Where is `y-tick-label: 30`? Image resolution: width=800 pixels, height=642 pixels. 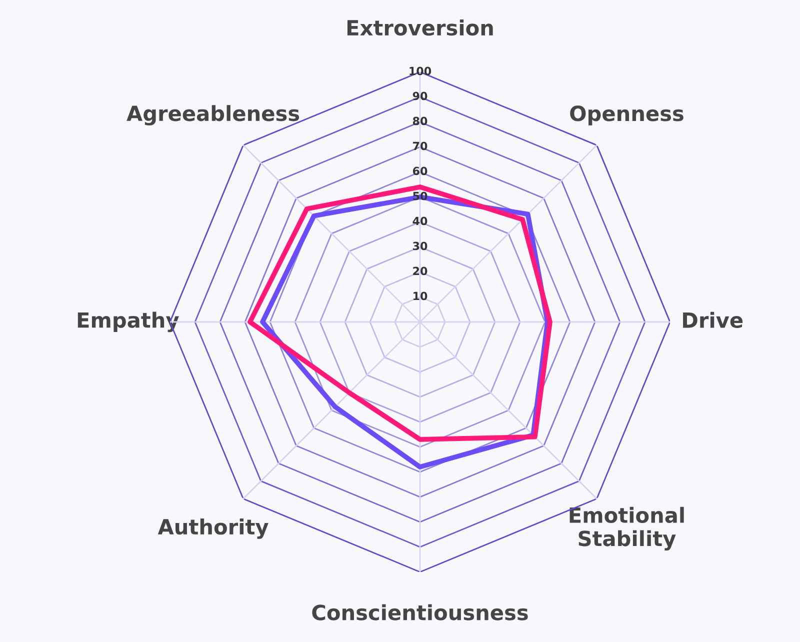
y-tick-label: 30 is located at coordinates (420, 246).